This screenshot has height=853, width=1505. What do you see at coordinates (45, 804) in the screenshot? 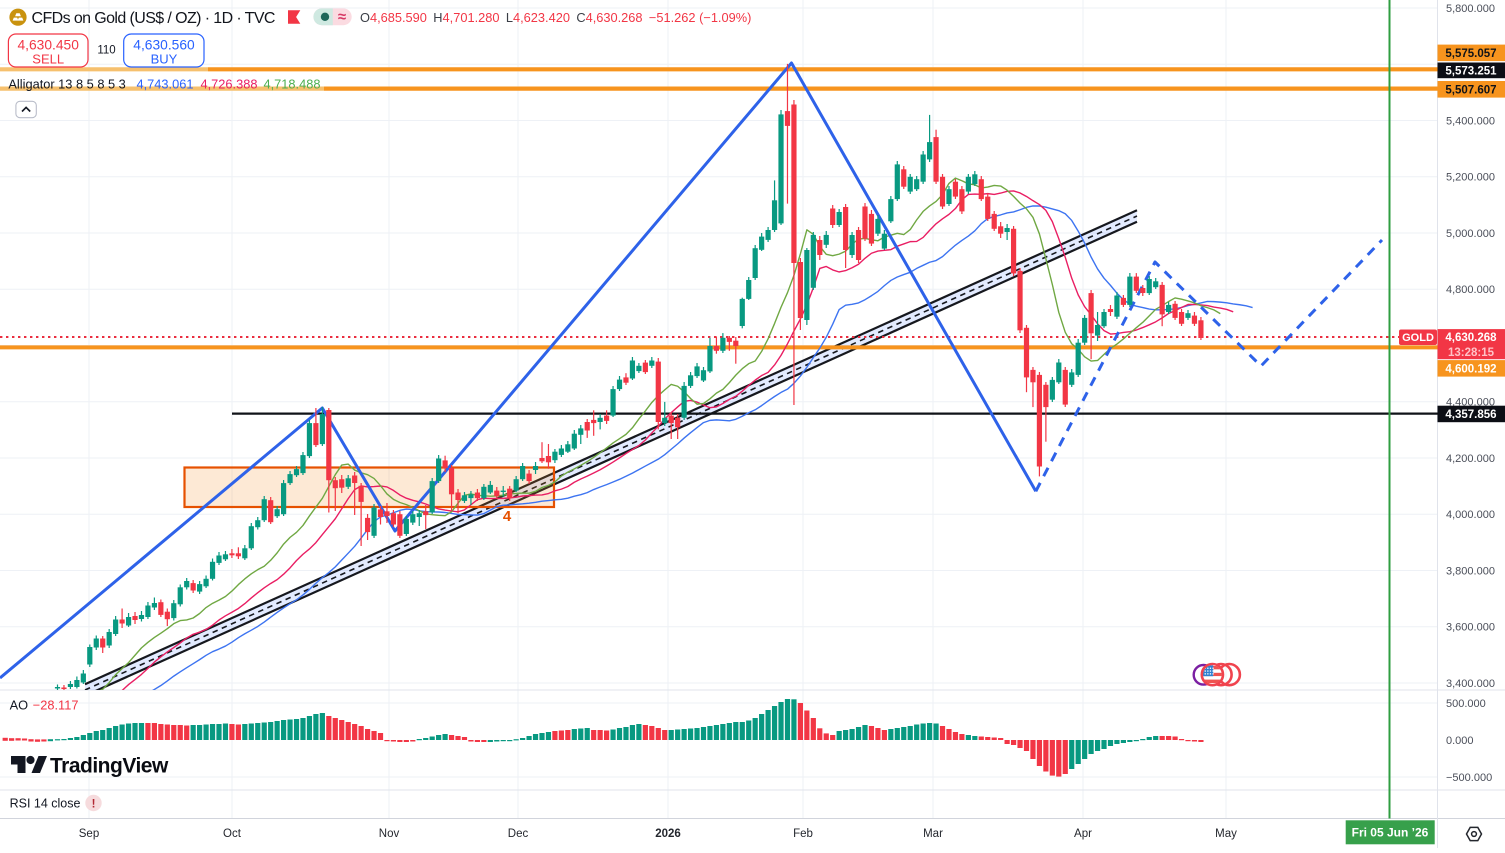
I see `svg-text: RSI 14 close` at bounding box center [45, 804].